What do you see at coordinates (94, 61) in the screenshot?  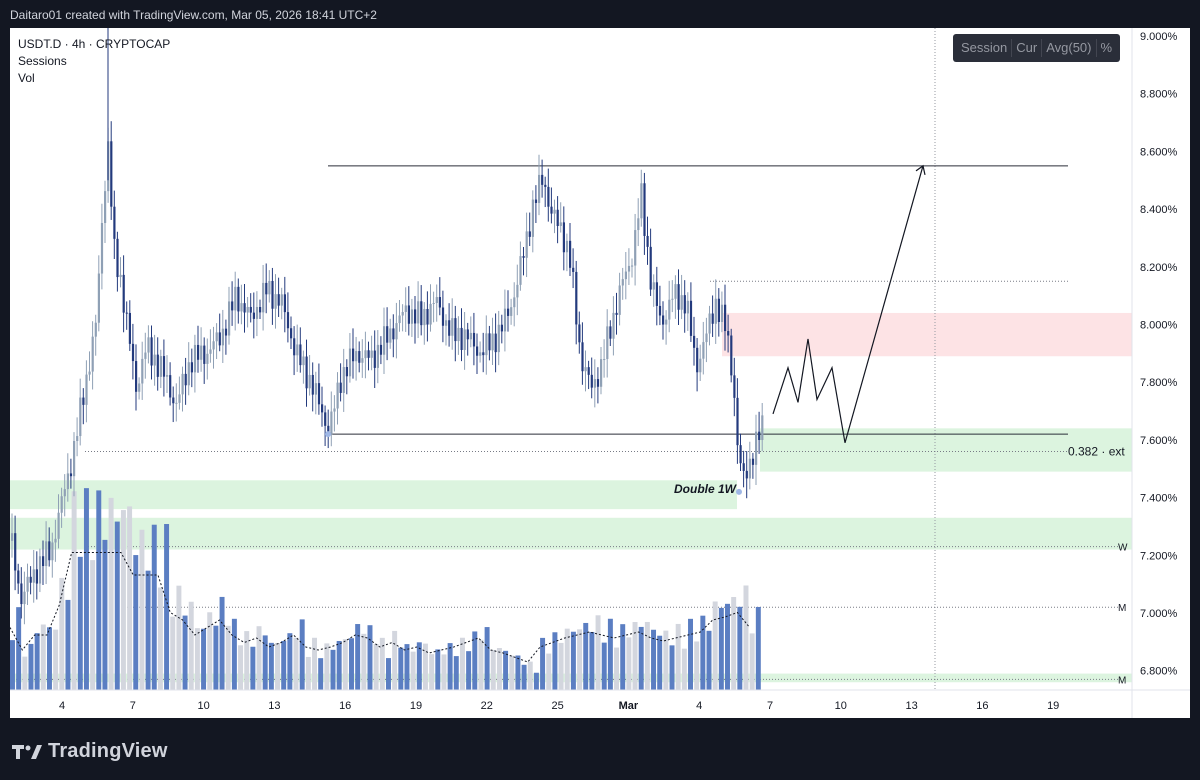 I see `chart-legend: USDT.D · 4h · CRYPTOCAP Sessions Vol` at bounding box center [94, 61].